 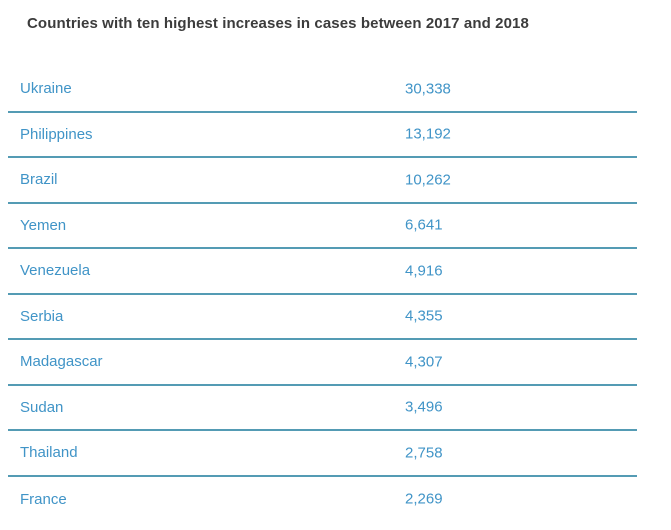 I want to click on table-row: Sudan 3,496, so click(x=322, y=408).